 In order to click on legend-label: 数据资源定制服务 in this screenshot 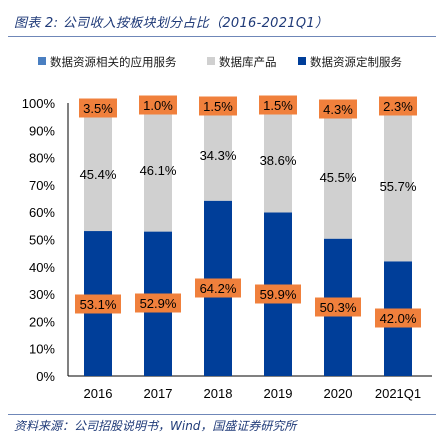, I will do `click(356, 62)`.